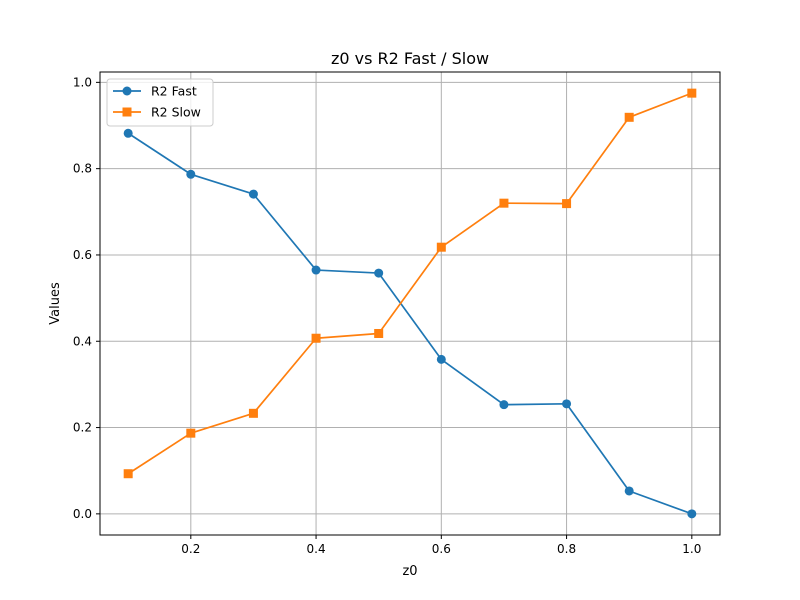 This screenshot has height=600, width=800. I want to click on legend-label: R2 Fast, so click(174, 91).